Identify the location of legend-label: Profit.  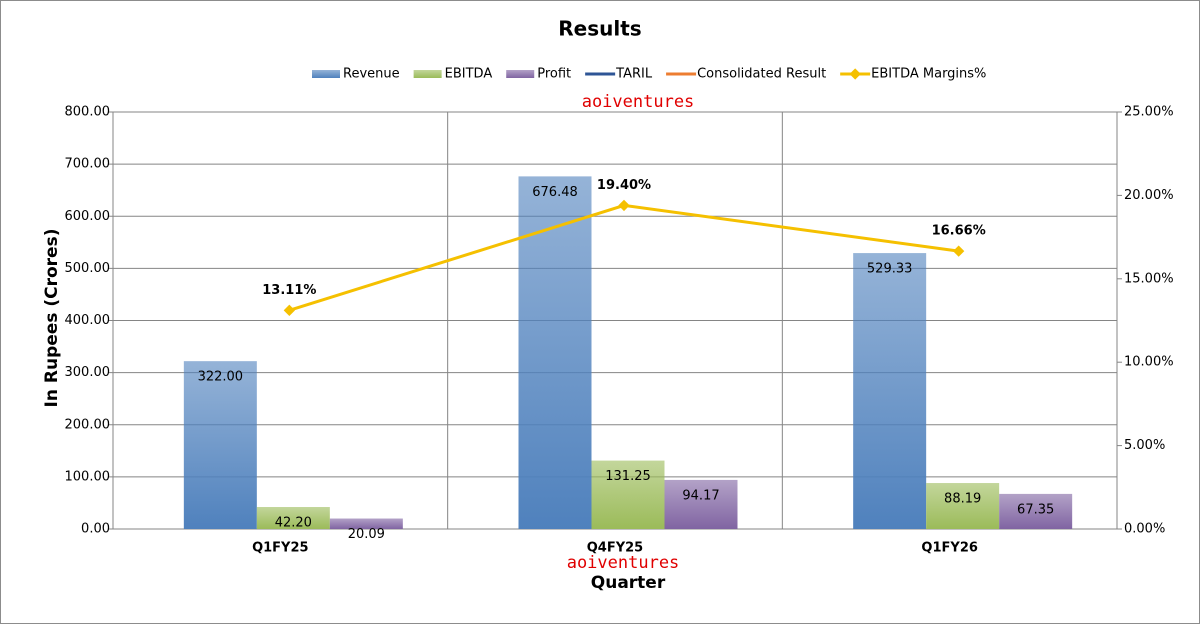
(554, 74).